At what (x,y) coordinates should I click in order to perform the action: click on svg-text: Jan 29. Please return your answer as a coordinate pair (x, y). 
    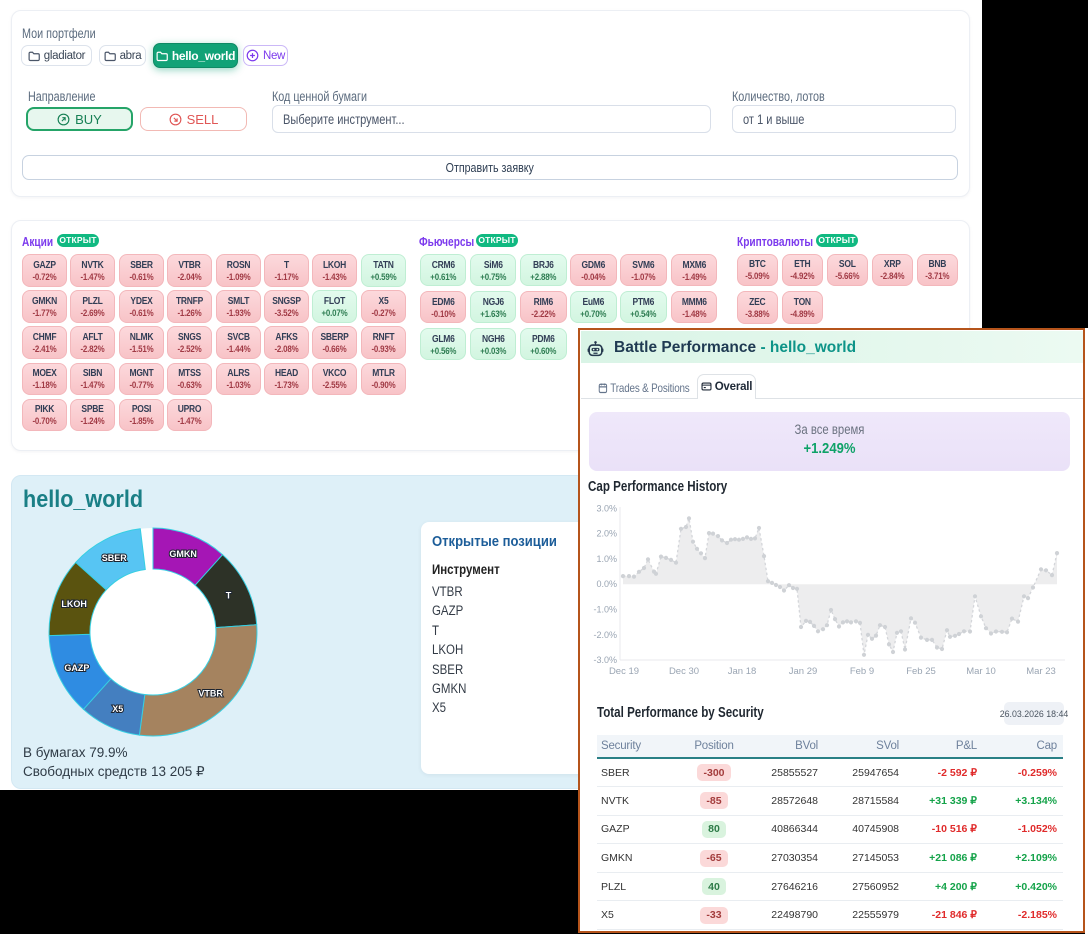
    Looking at the image, I should click on (803, 671).